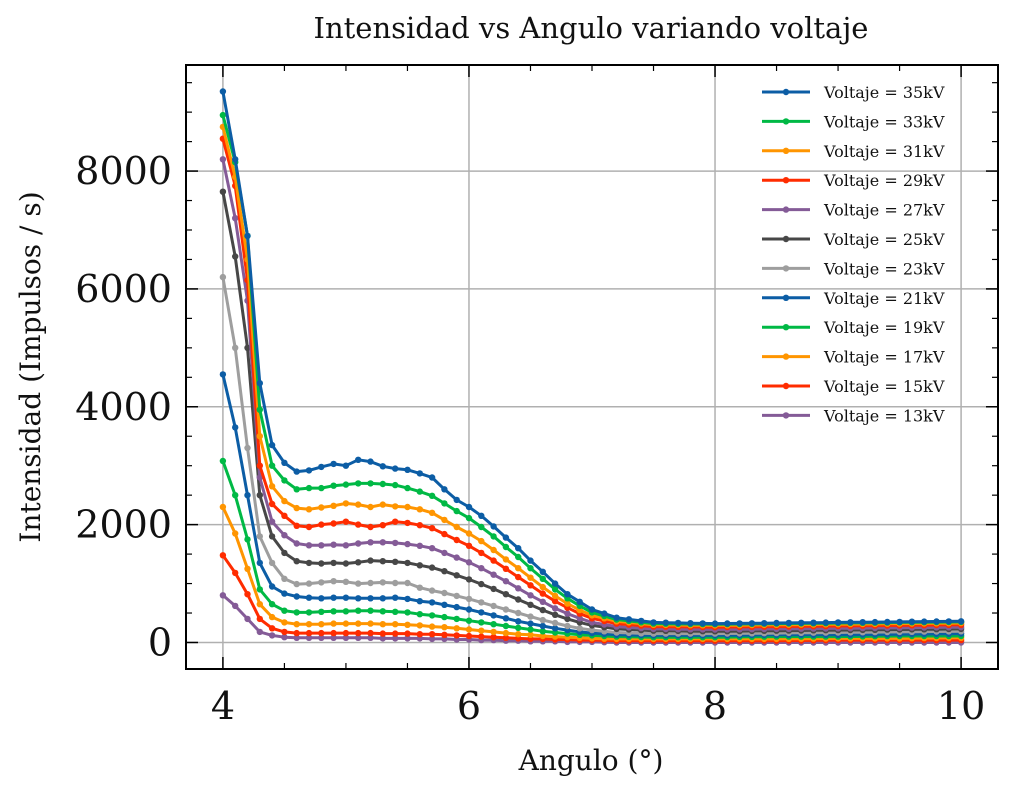  Describe the element at coordinates (884, 92) in the screenshot. I see `legend-label: Voltaje = 35kV` at that location.